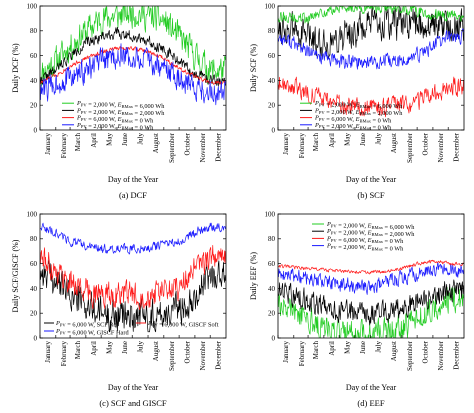 The width and height of the screenshot is (474, 413). I want to click on x-axis-title: Day of the Year, so click(133, 179).